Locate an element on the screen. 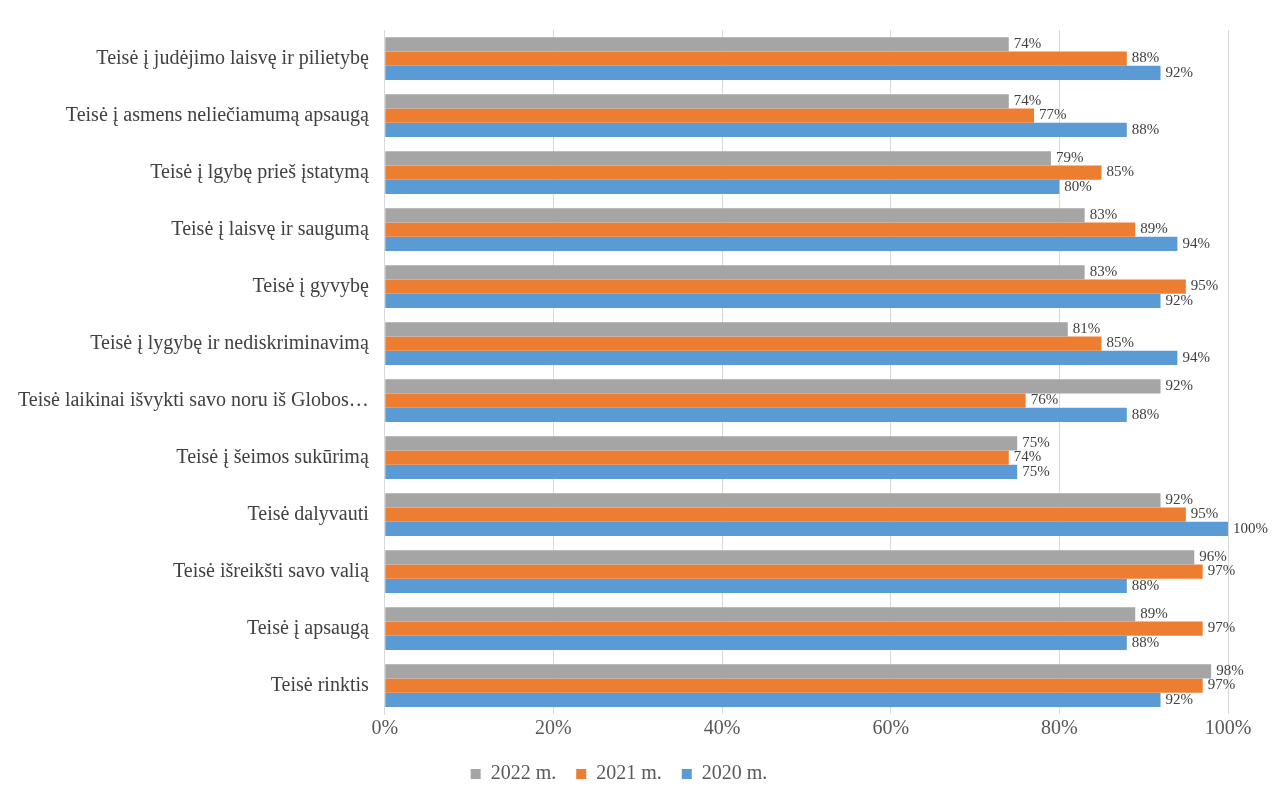  y-tick-label: Teisė į lgybę prieš įstatymą is located at coordinates (260, 171).